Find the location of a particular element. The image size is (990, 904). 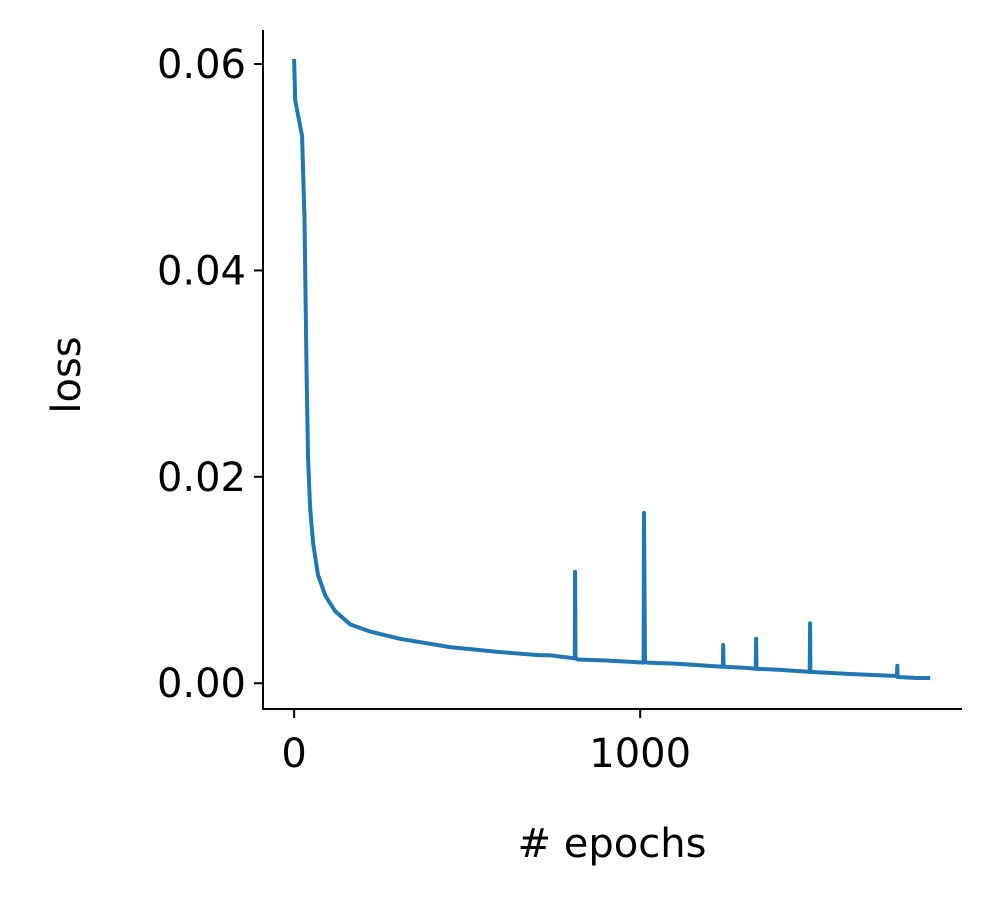

x-tick-label: 1000 is located at coordinates (640, 754).